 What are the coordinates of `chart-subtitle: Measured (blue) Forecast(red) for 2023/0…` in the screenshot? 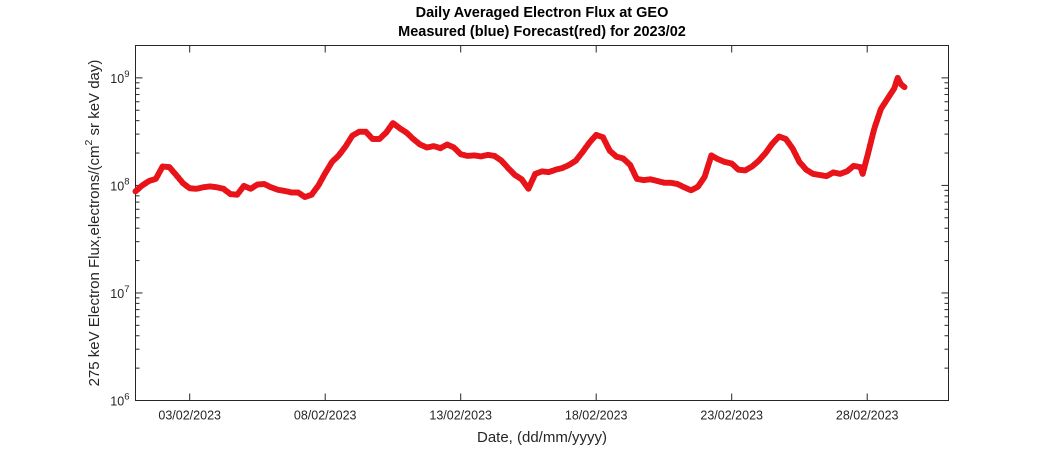 It's located at (542, 32).